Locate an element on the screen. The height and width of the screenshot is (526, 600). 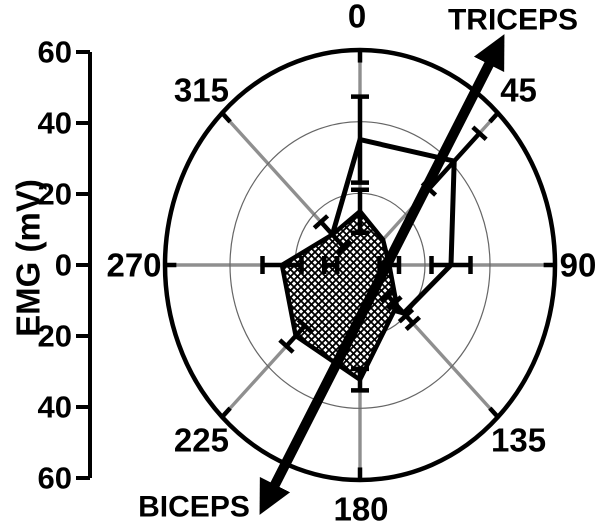
angle-label-45: 45 is located at coordinates (518, 90).